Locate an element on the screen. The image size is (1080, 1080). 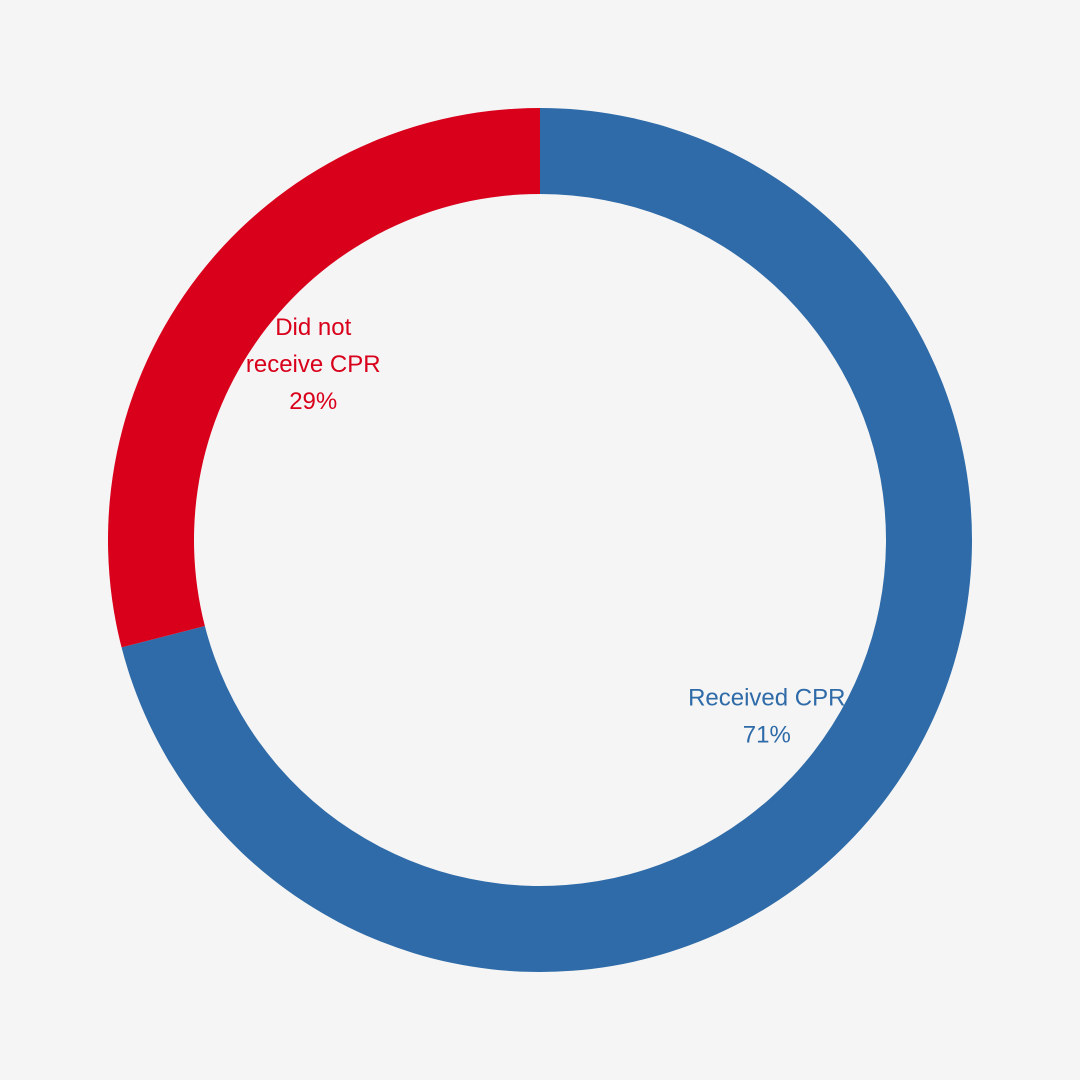
slice-label-received-cpr: Received CPR 71% is located at coordinates (766, 716).